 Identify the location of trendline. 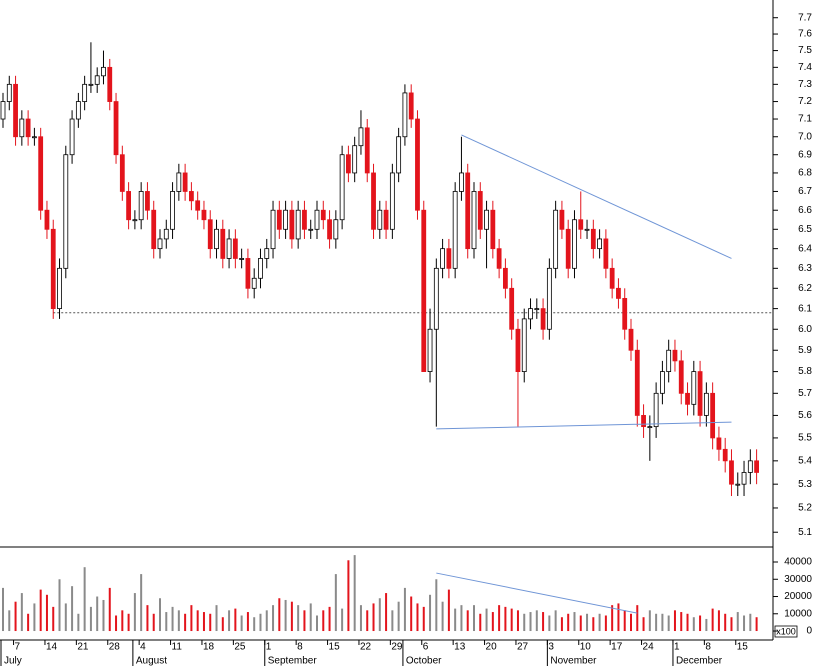
(596, 196).